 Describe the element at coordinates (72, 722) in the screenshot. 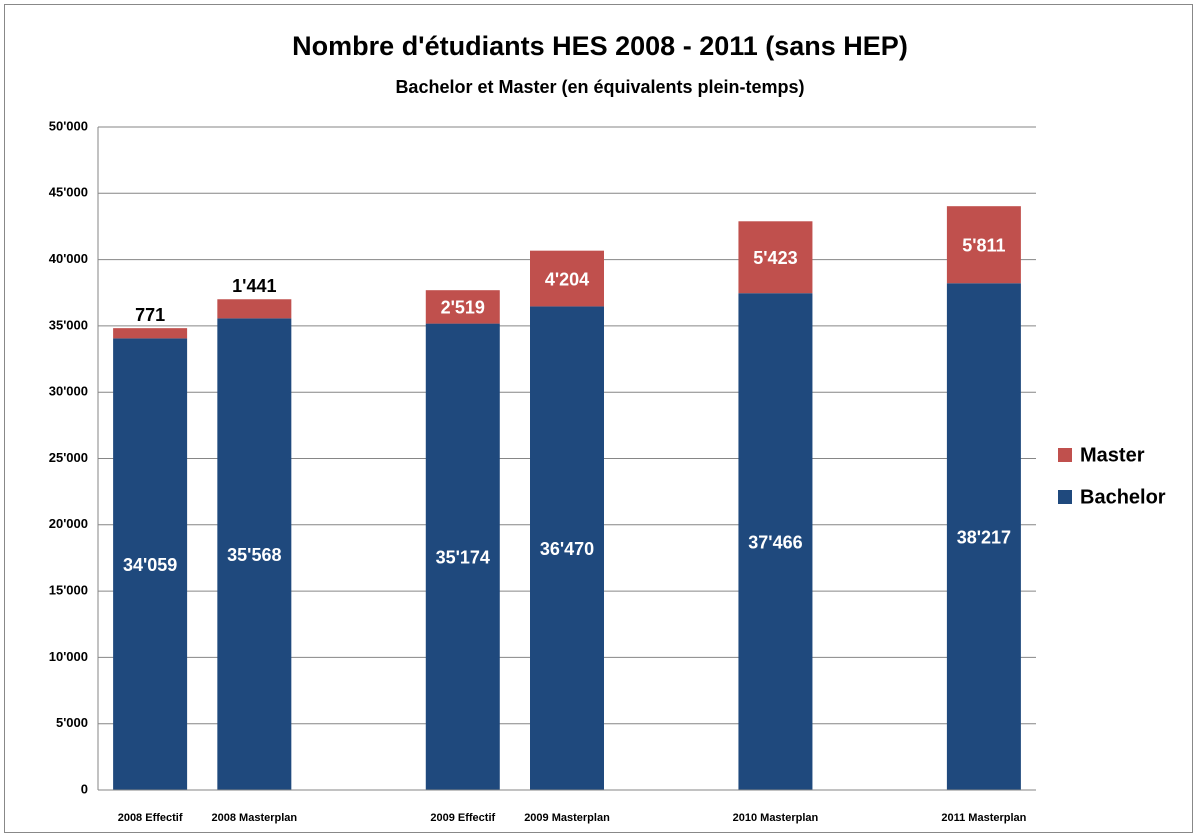

I see `y-tick-label: 5'000` at that location.